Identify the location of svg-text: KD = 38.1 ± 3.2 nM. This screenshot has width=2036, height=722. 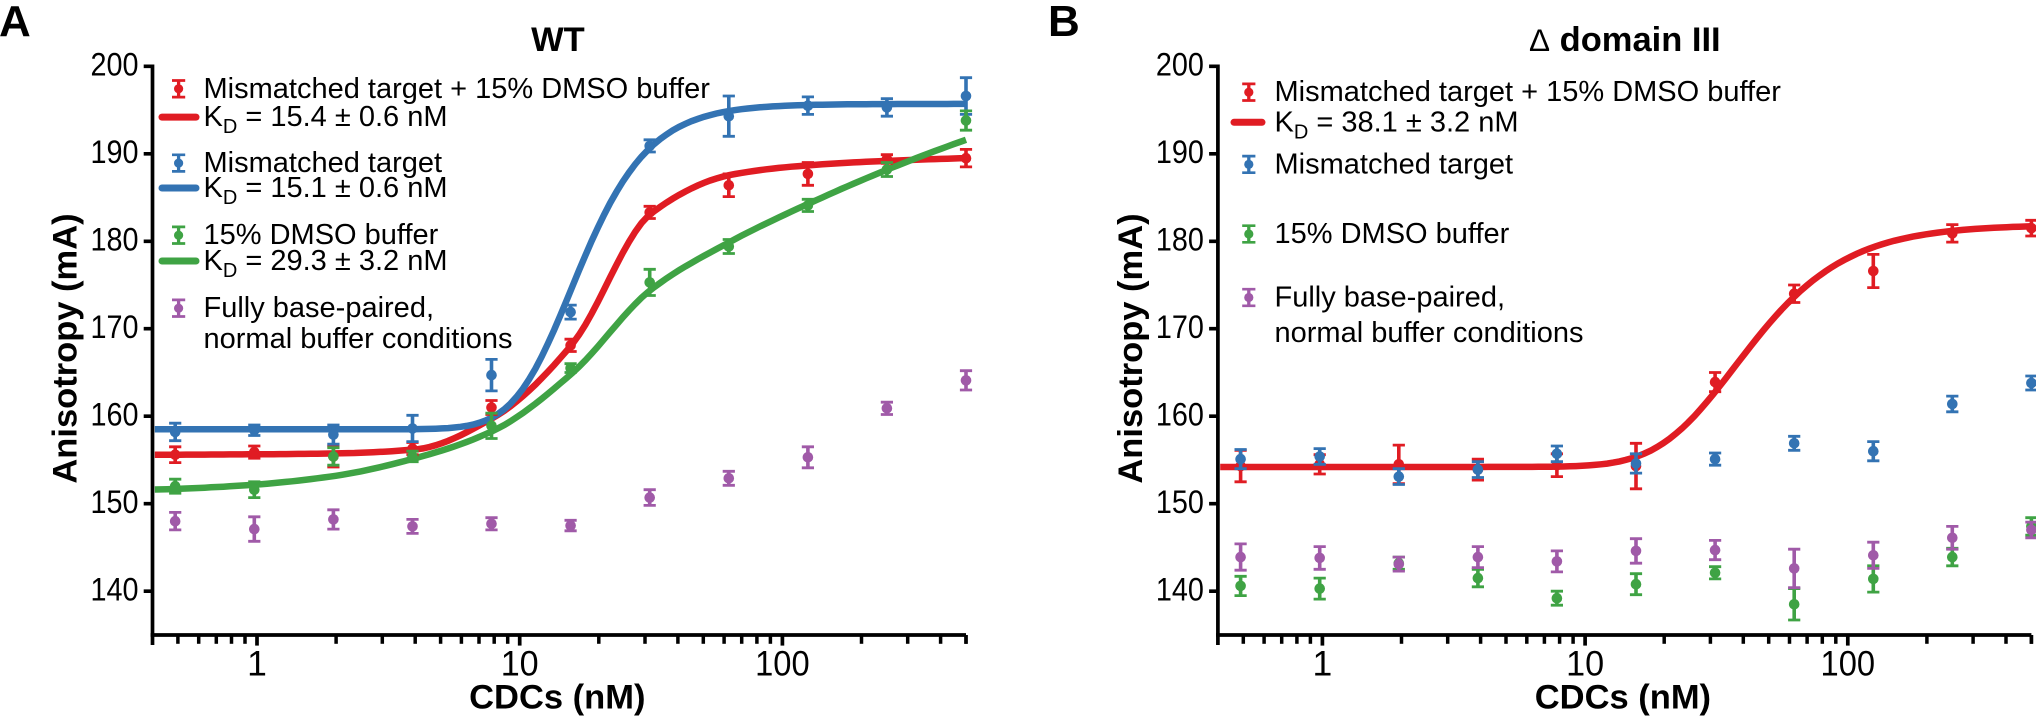
(1397, 124).